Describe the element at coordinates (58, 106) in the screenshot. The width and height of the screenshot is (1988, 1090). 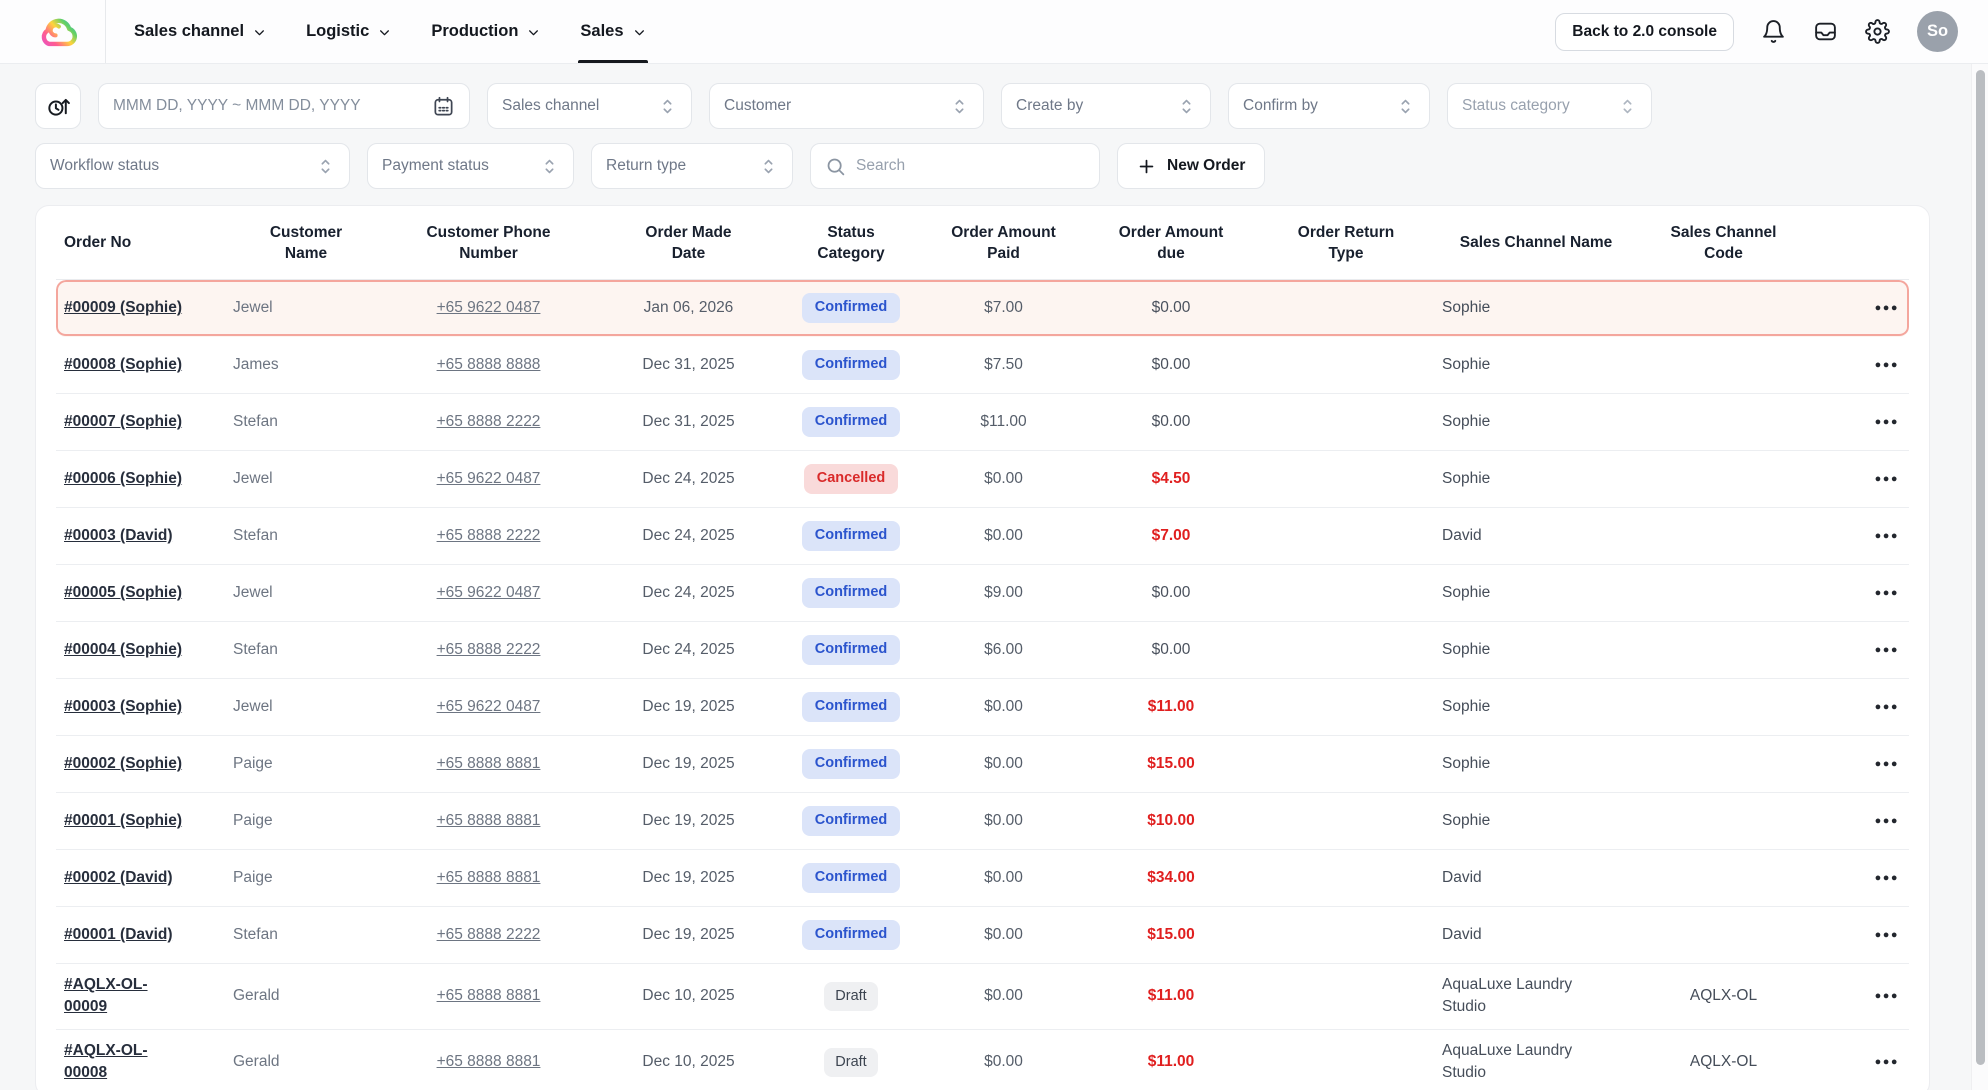
I see `sort-by-time-button` at that location.